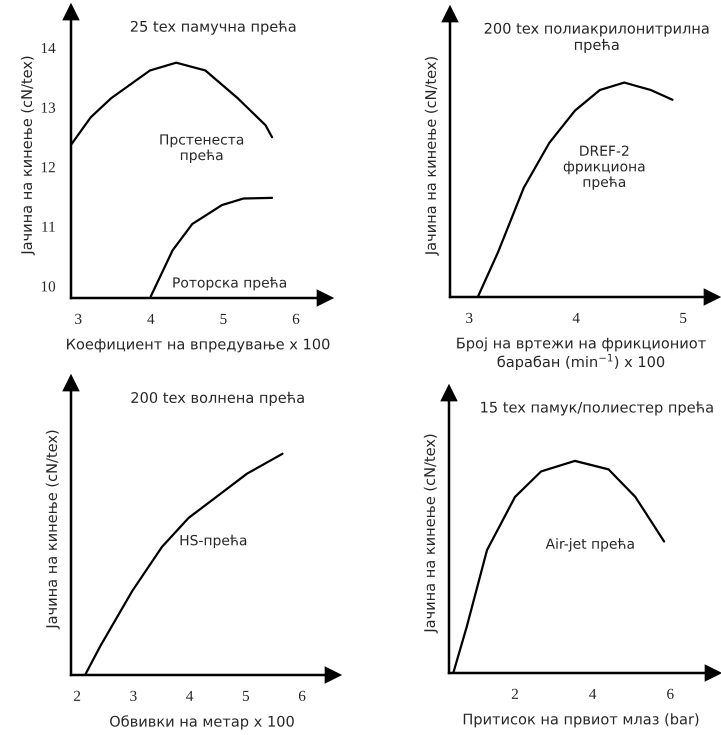 This screenshot has height=735, width=721. I want to click on chart-title: 200 tex волнена прећа, so click(217, 399).